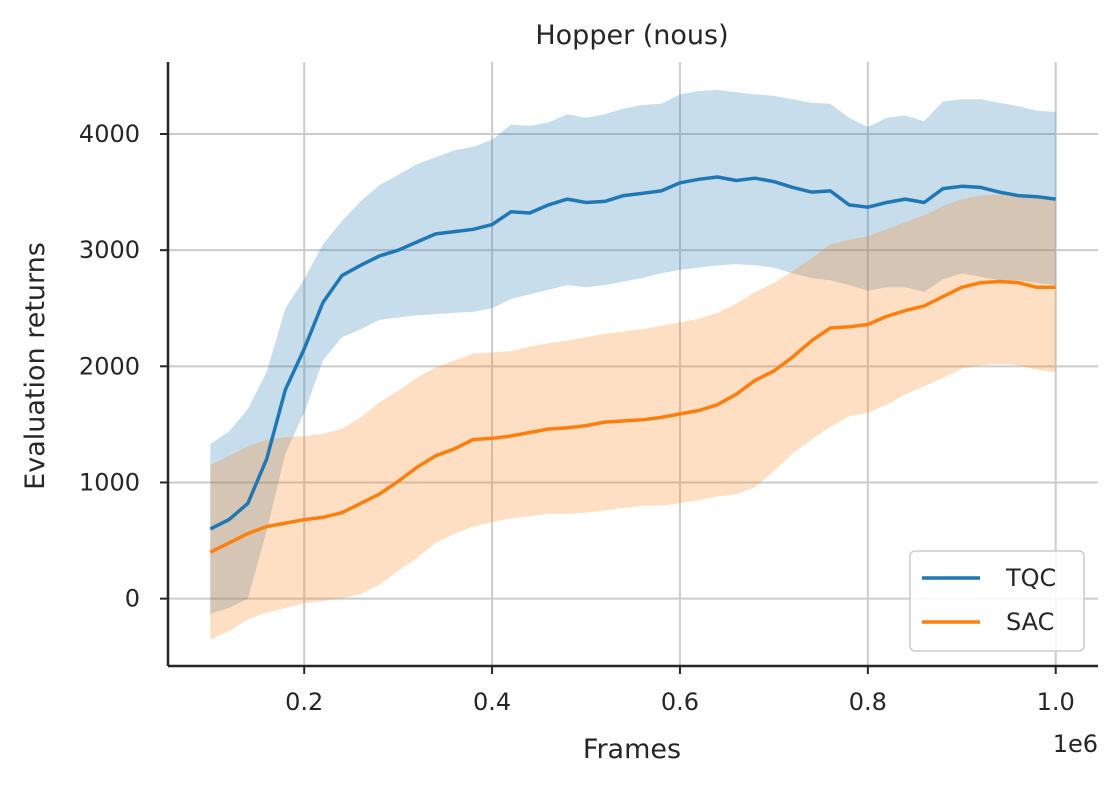 This screenshot has width=1118, height=786. Describe the element at coordinates (304, 702) in the screenshot. I see `x-tick-label: 0.2` at that location.